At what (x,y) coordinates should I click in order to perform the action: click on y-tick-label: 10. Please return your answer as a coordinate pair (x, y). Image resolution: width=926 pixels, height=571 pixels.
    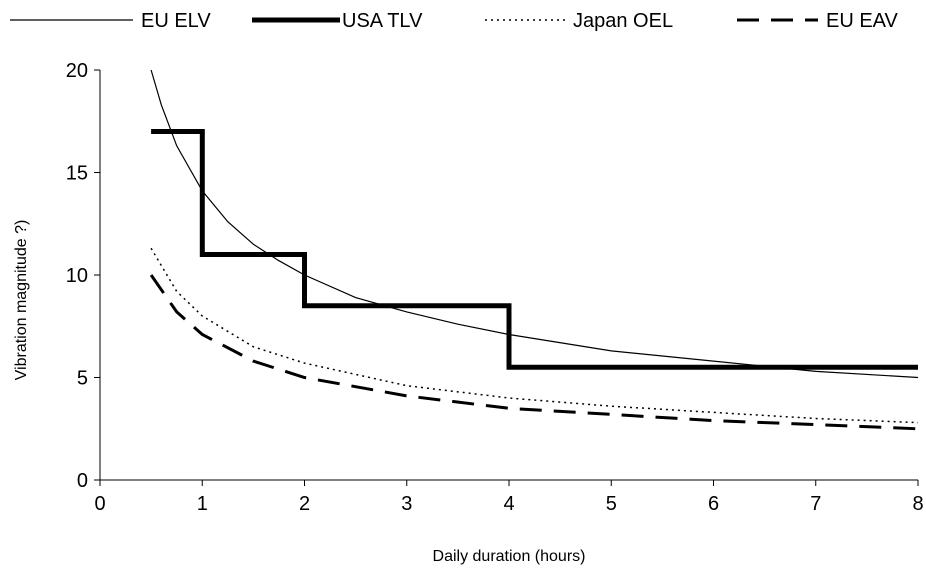
    Looking at the image, I should click on (77, 276).